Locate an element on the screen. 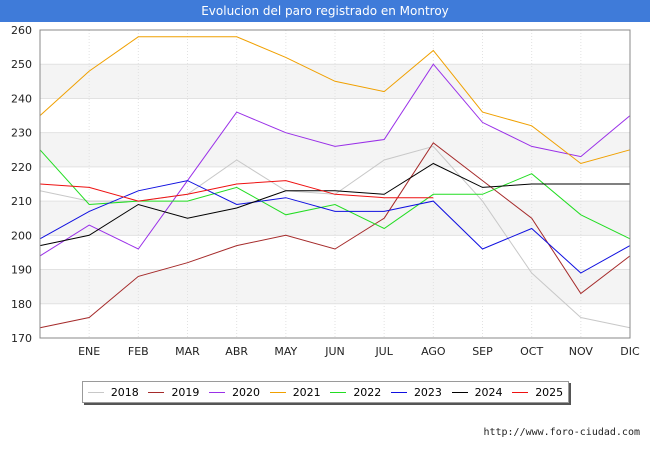 This screenshot has height=450, width=650. y-tick-label: 190 is located at coordinates (21, 270).